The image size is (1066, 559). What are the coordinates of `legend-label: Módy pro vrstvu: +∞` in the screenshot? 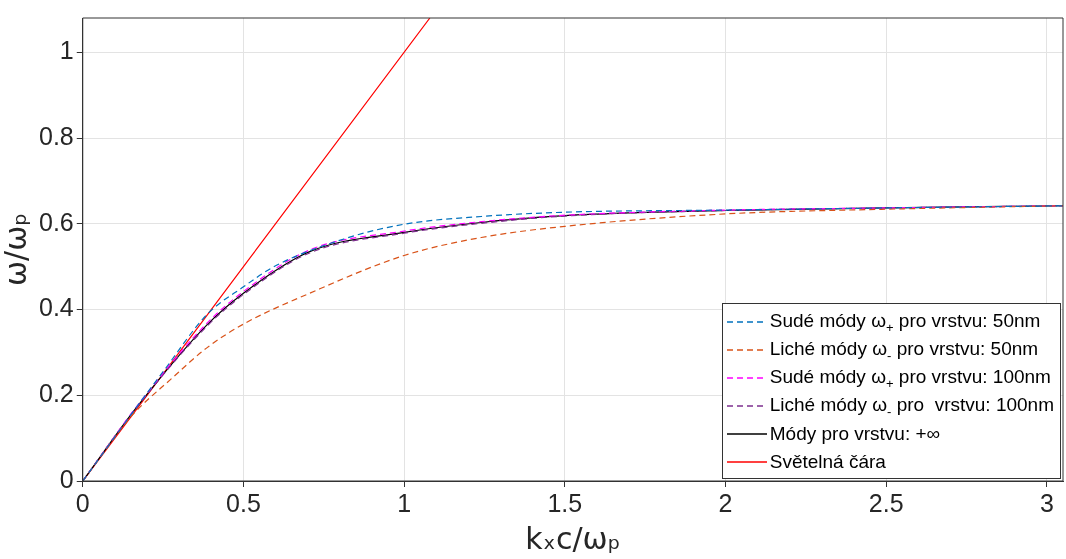 It's located at (855, 434).